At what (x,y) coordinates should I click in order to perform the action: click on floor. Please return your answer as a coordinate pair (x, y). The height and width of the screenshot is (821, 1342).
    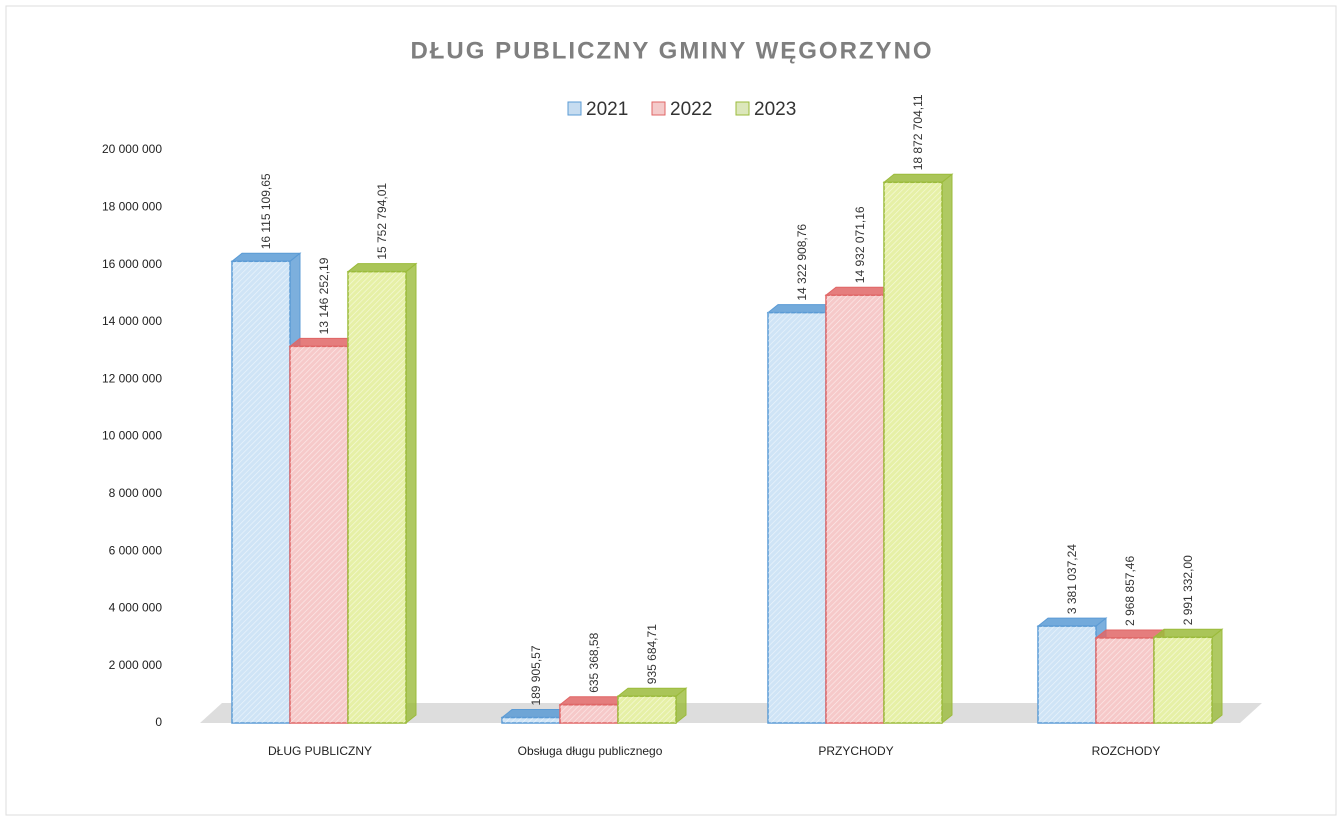
    Looking at the image, I should click on (731, 713).